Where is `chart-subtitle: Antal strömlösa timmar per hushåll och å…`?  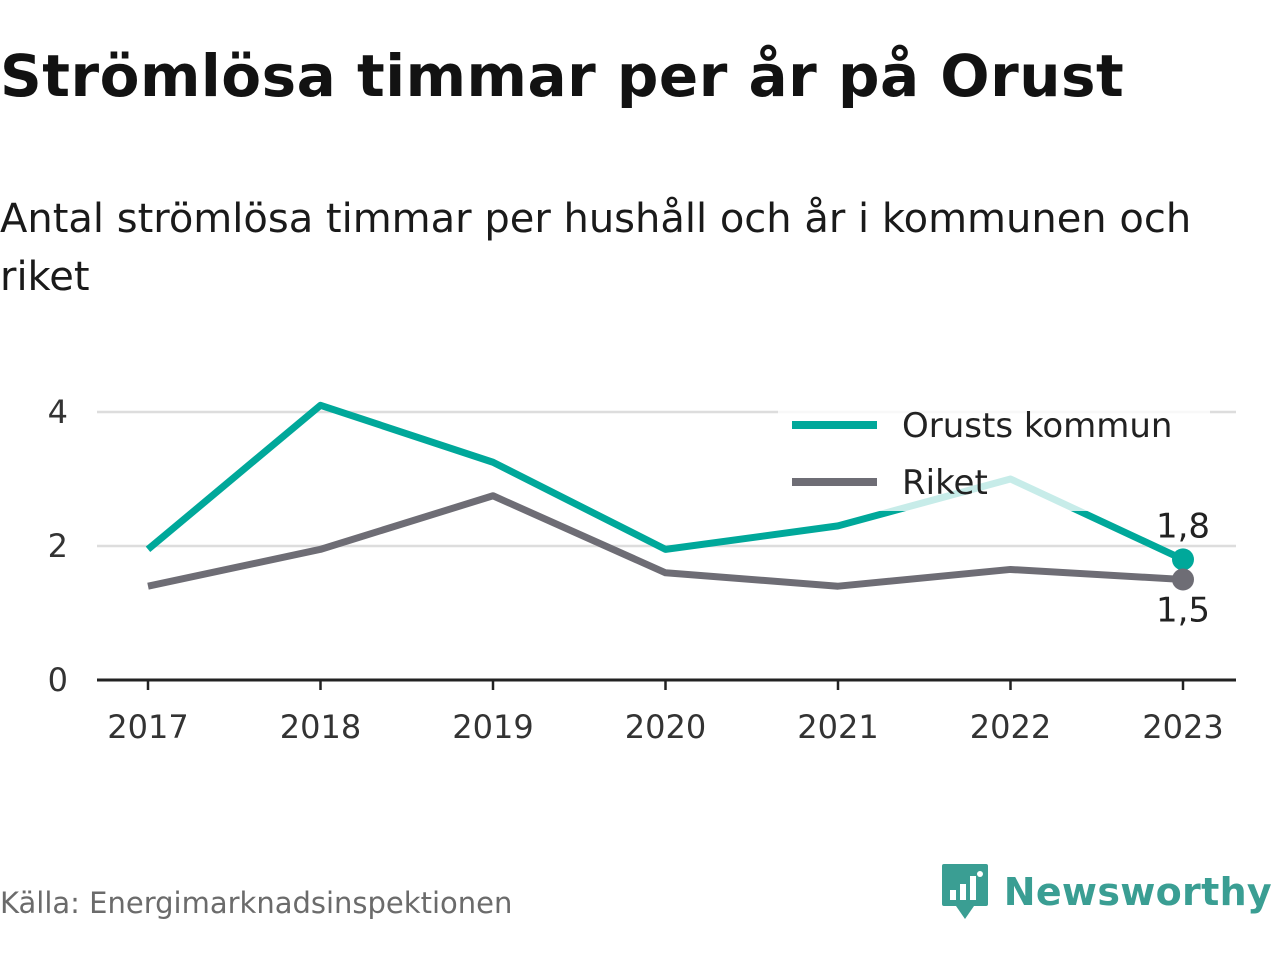
chart-subtitle: Antal strömlösa timmar per hushåll och å… is located at coordinates (596, 248).